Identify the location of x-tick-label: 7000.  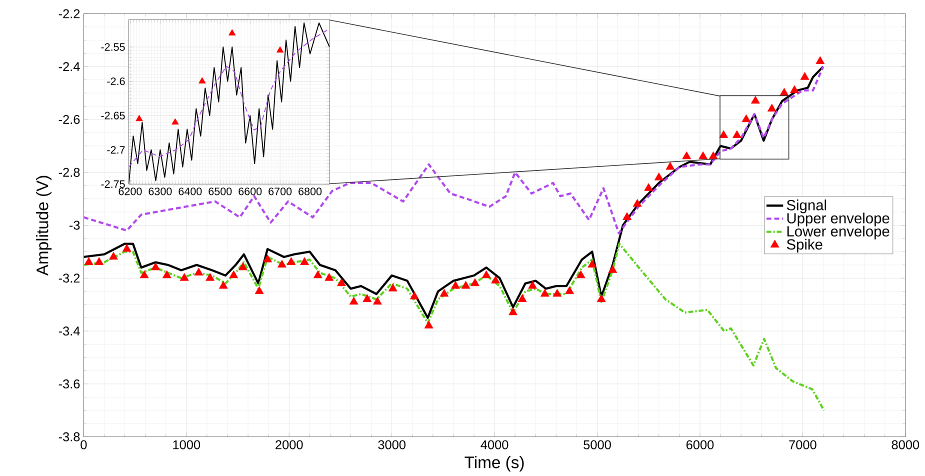
(802, 445).